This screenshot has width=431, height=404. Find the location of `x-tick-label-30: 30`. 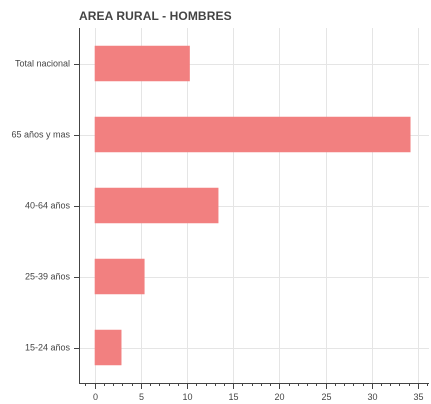

x-tick-label-30: 30 is located at coordinates (372, 397).